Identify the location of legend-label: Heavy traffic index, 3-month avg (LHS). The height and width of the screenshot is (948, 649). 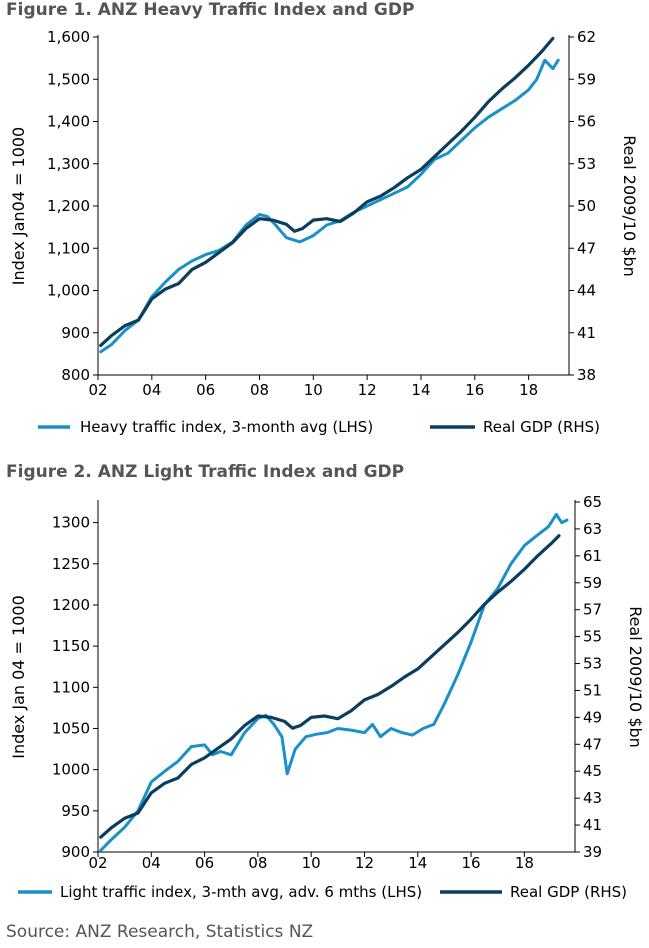
(226, 427).